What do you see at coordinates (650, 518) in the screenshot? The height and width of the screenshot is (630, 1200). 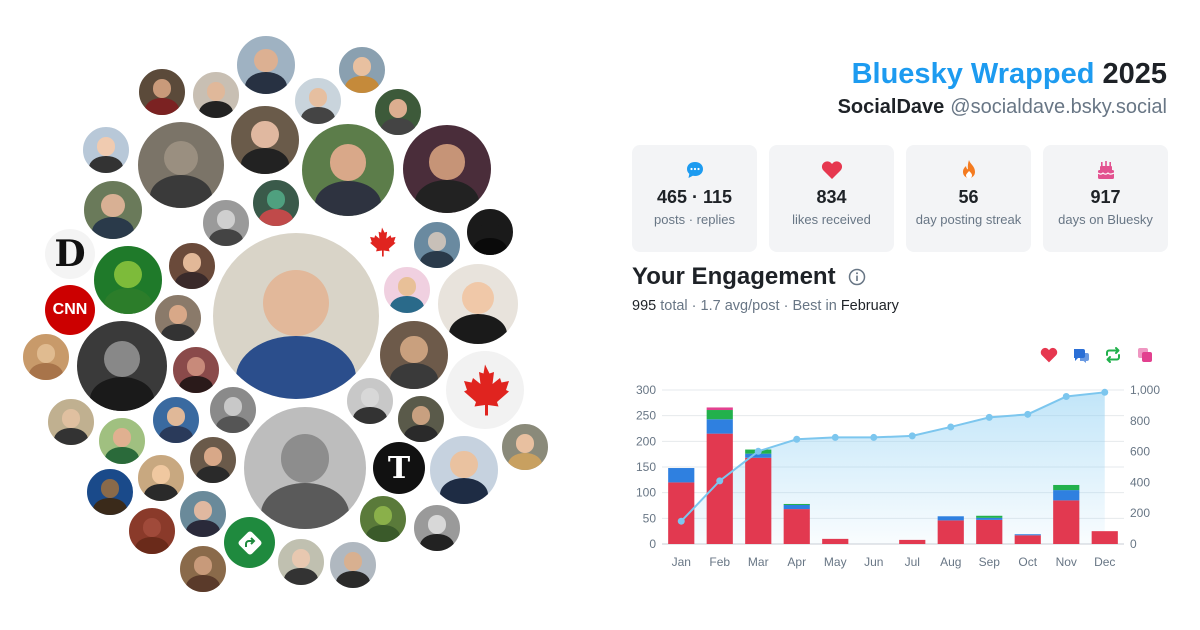 I see `y-tick-label: 50` at bounding box center [650, 518].